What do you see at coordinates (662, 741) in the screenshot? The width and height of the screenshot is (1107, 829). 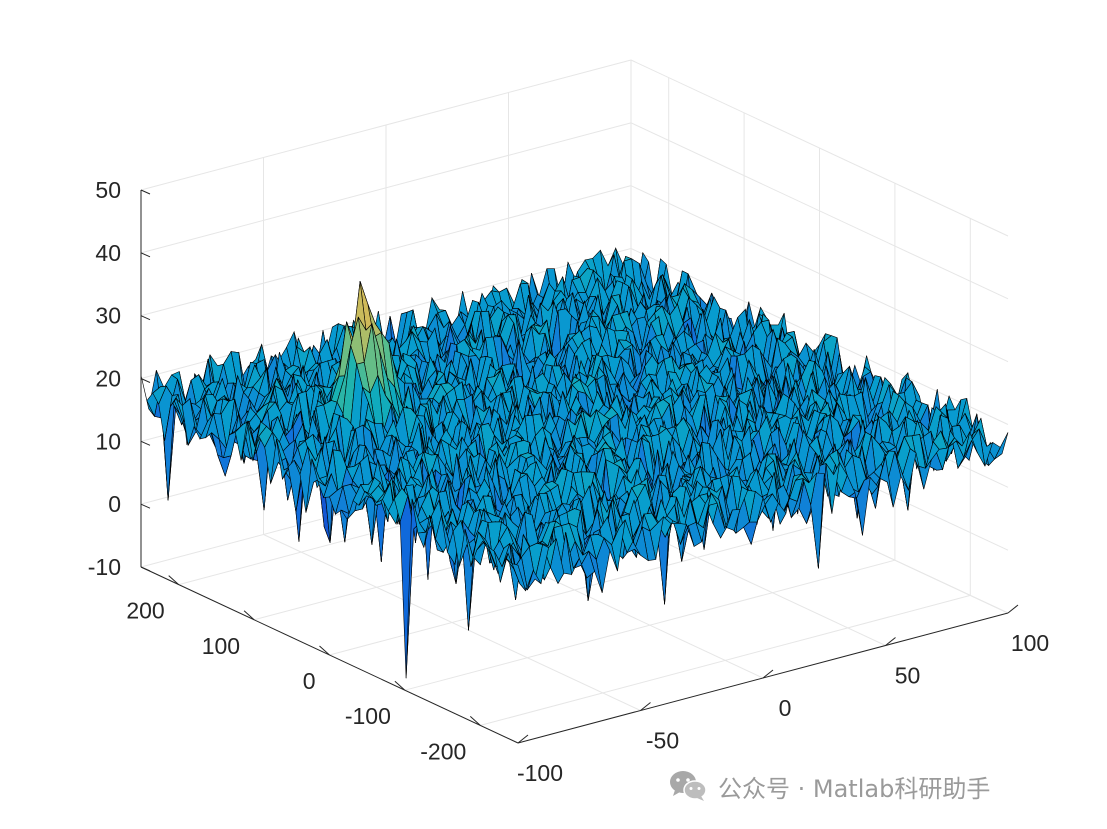 I see `x-tick-label: -50` at bounding box center [662, 741].